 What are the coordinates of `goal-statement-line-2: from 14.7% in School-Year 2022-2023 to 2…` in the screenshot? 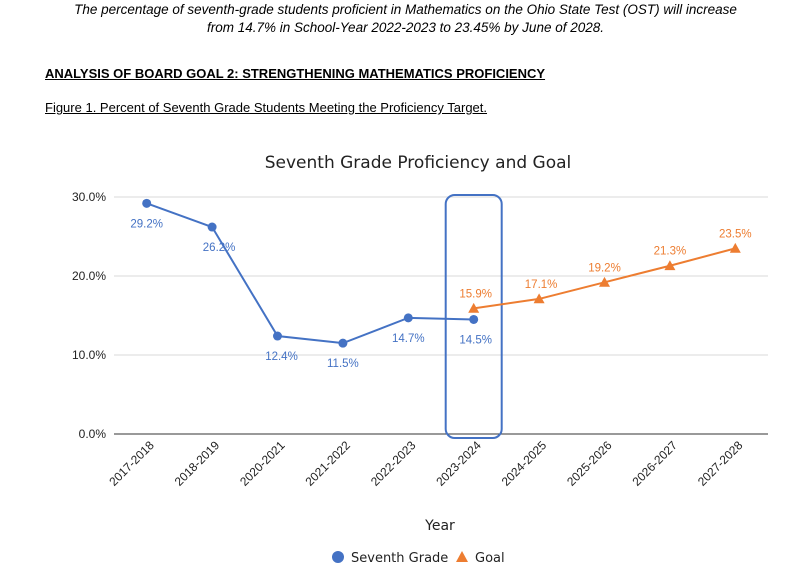 It's located at (405, 27).